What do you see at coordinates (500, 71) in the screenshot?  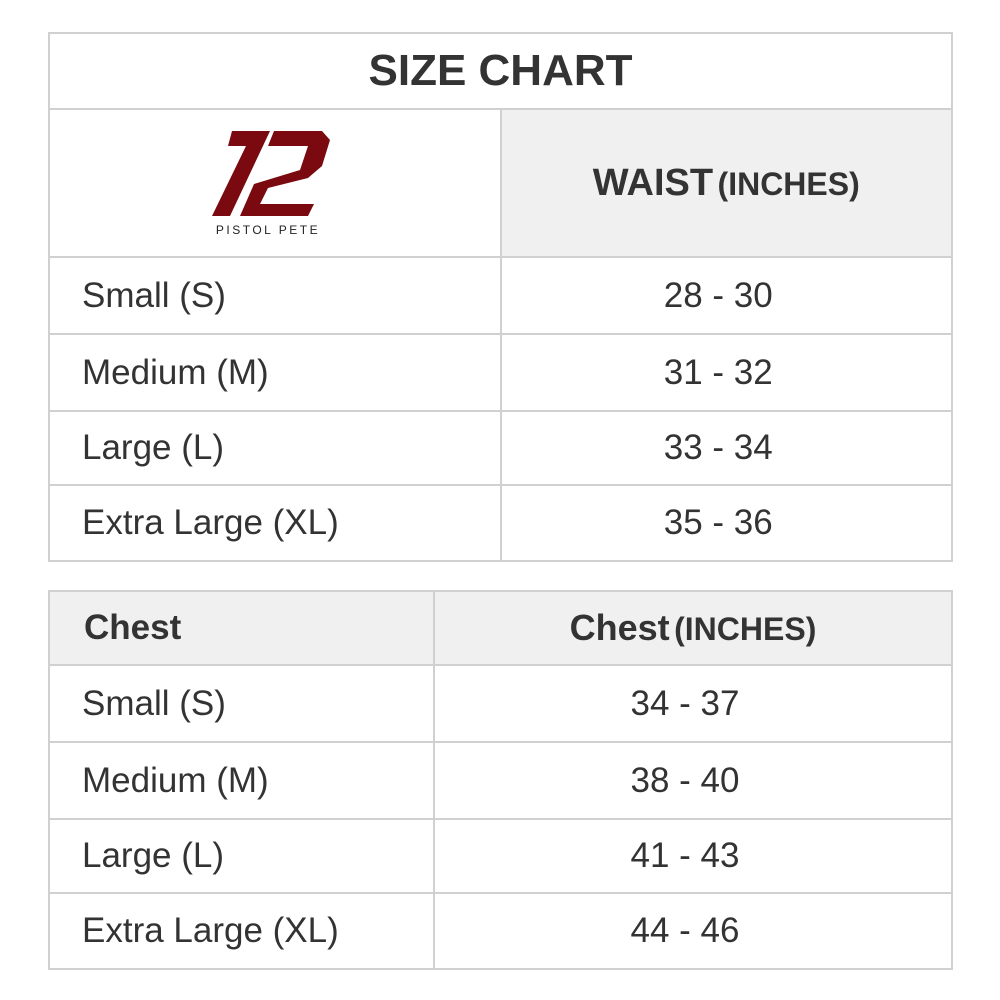 I see `page-title: SIZE CHART` at bounding box center [500, 71].